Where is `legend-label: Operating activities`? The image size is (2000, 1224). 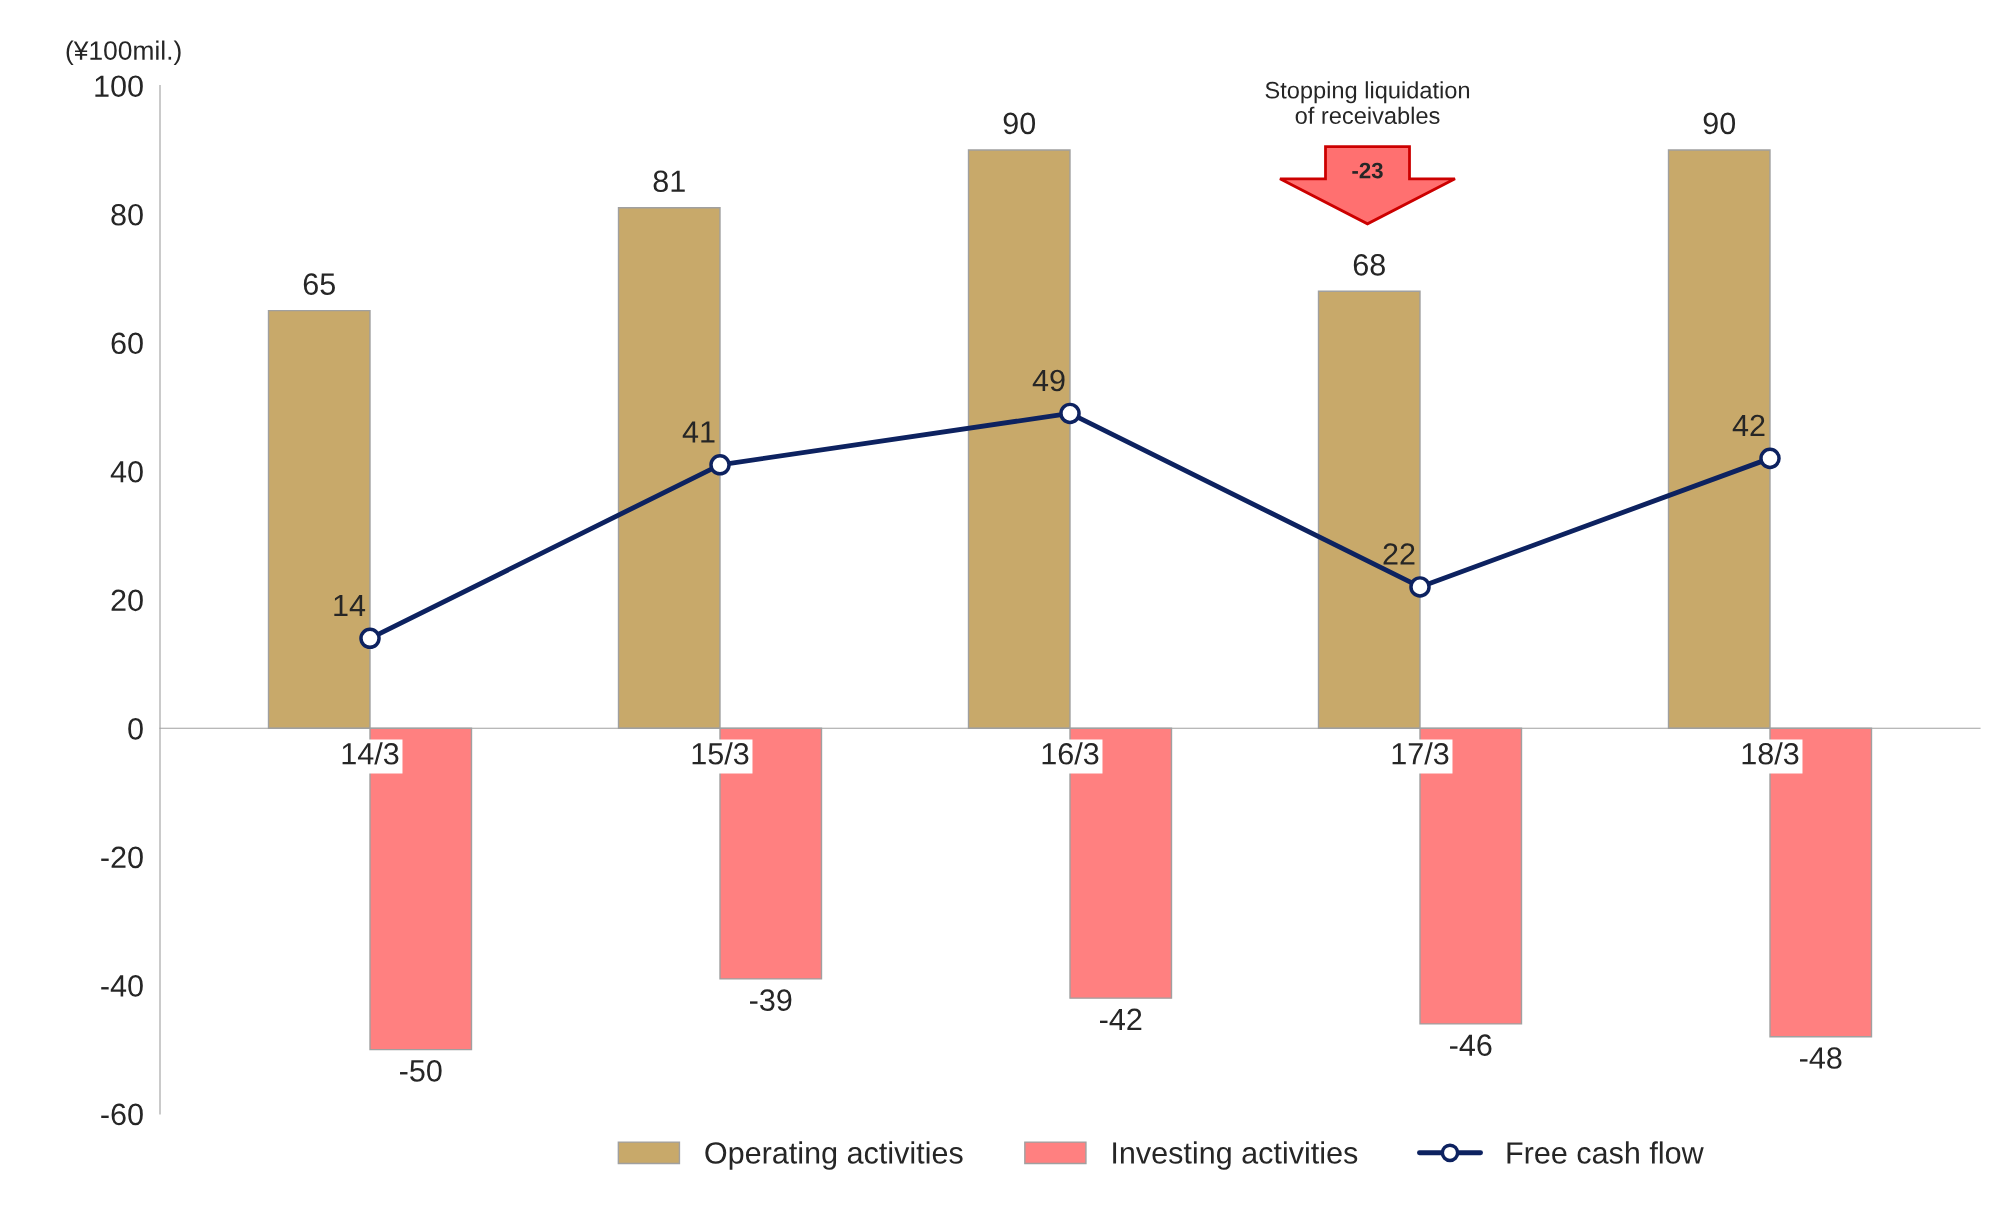
legend-label: Operating activities is located at coordinates (834, 1155).